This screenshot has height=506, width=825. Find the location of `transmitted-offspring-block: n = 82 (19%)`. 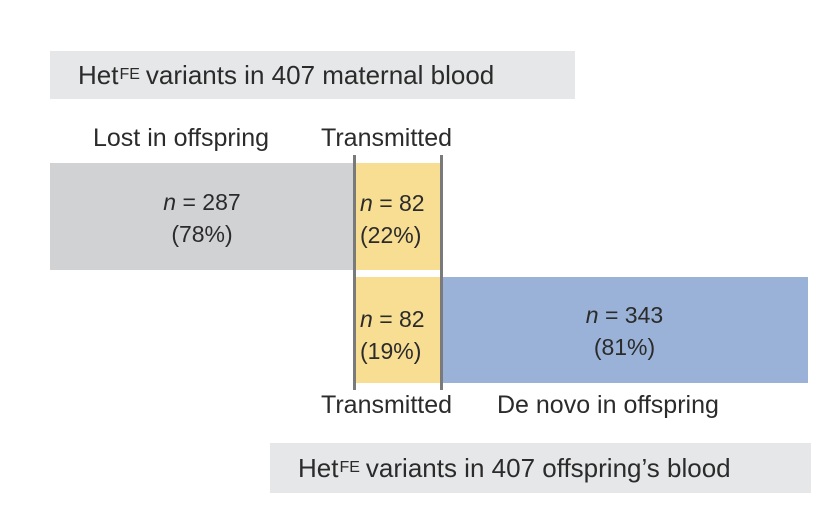

transmitted-offspring-block: n = 82 (19%) is located at coordinates (397, 330).